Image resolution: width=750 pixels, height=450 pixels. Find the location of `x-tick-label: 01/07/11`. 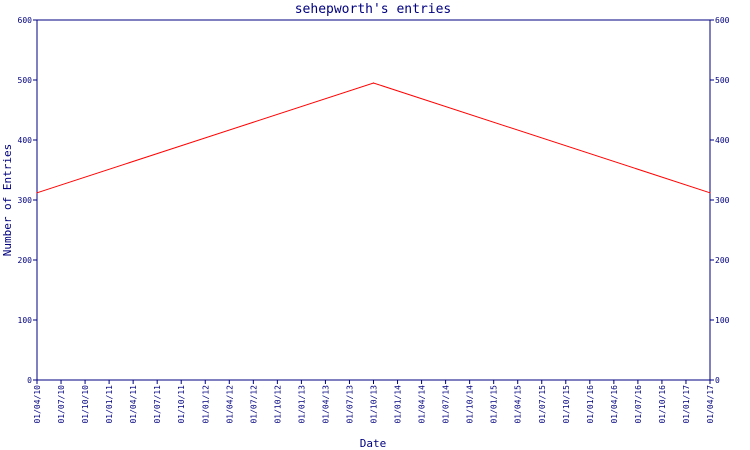

x-tick-label: 01/07/11 is located at coordinates (157, 404).